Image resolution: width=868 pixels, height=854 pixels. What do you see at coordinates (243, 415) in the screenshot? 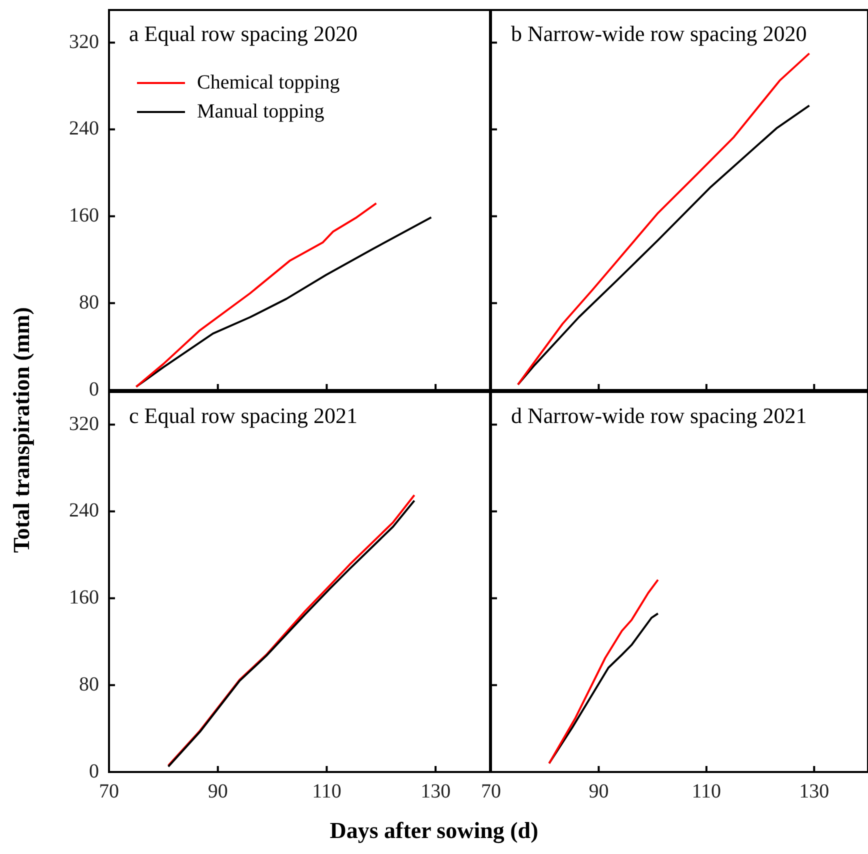
I see `text: c Equal row spacing 2021` at bounding box center [243, 415].